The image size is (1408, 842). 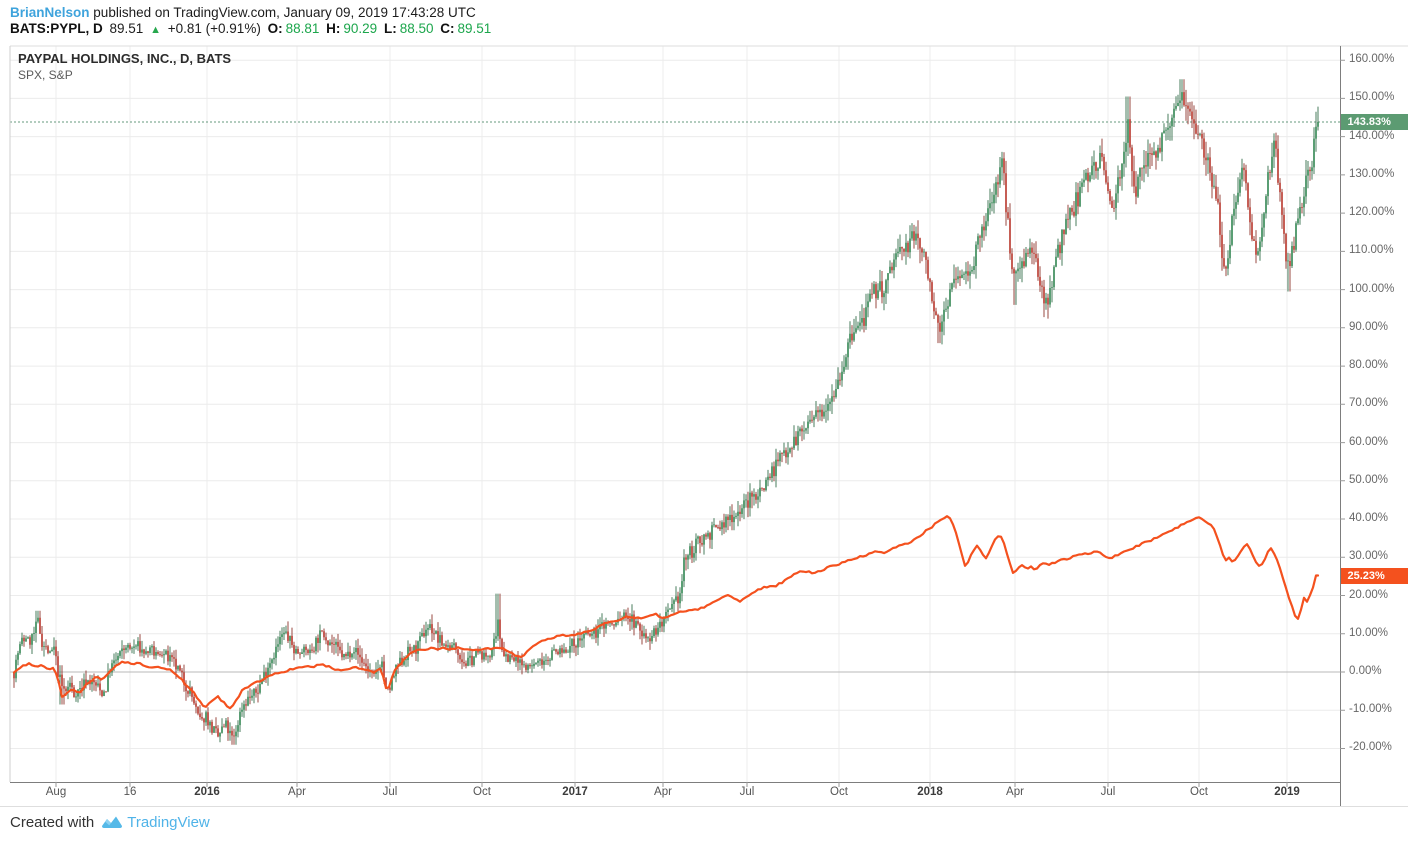 I want to click on created-with-text: Created with, so click(x=52, y=822).